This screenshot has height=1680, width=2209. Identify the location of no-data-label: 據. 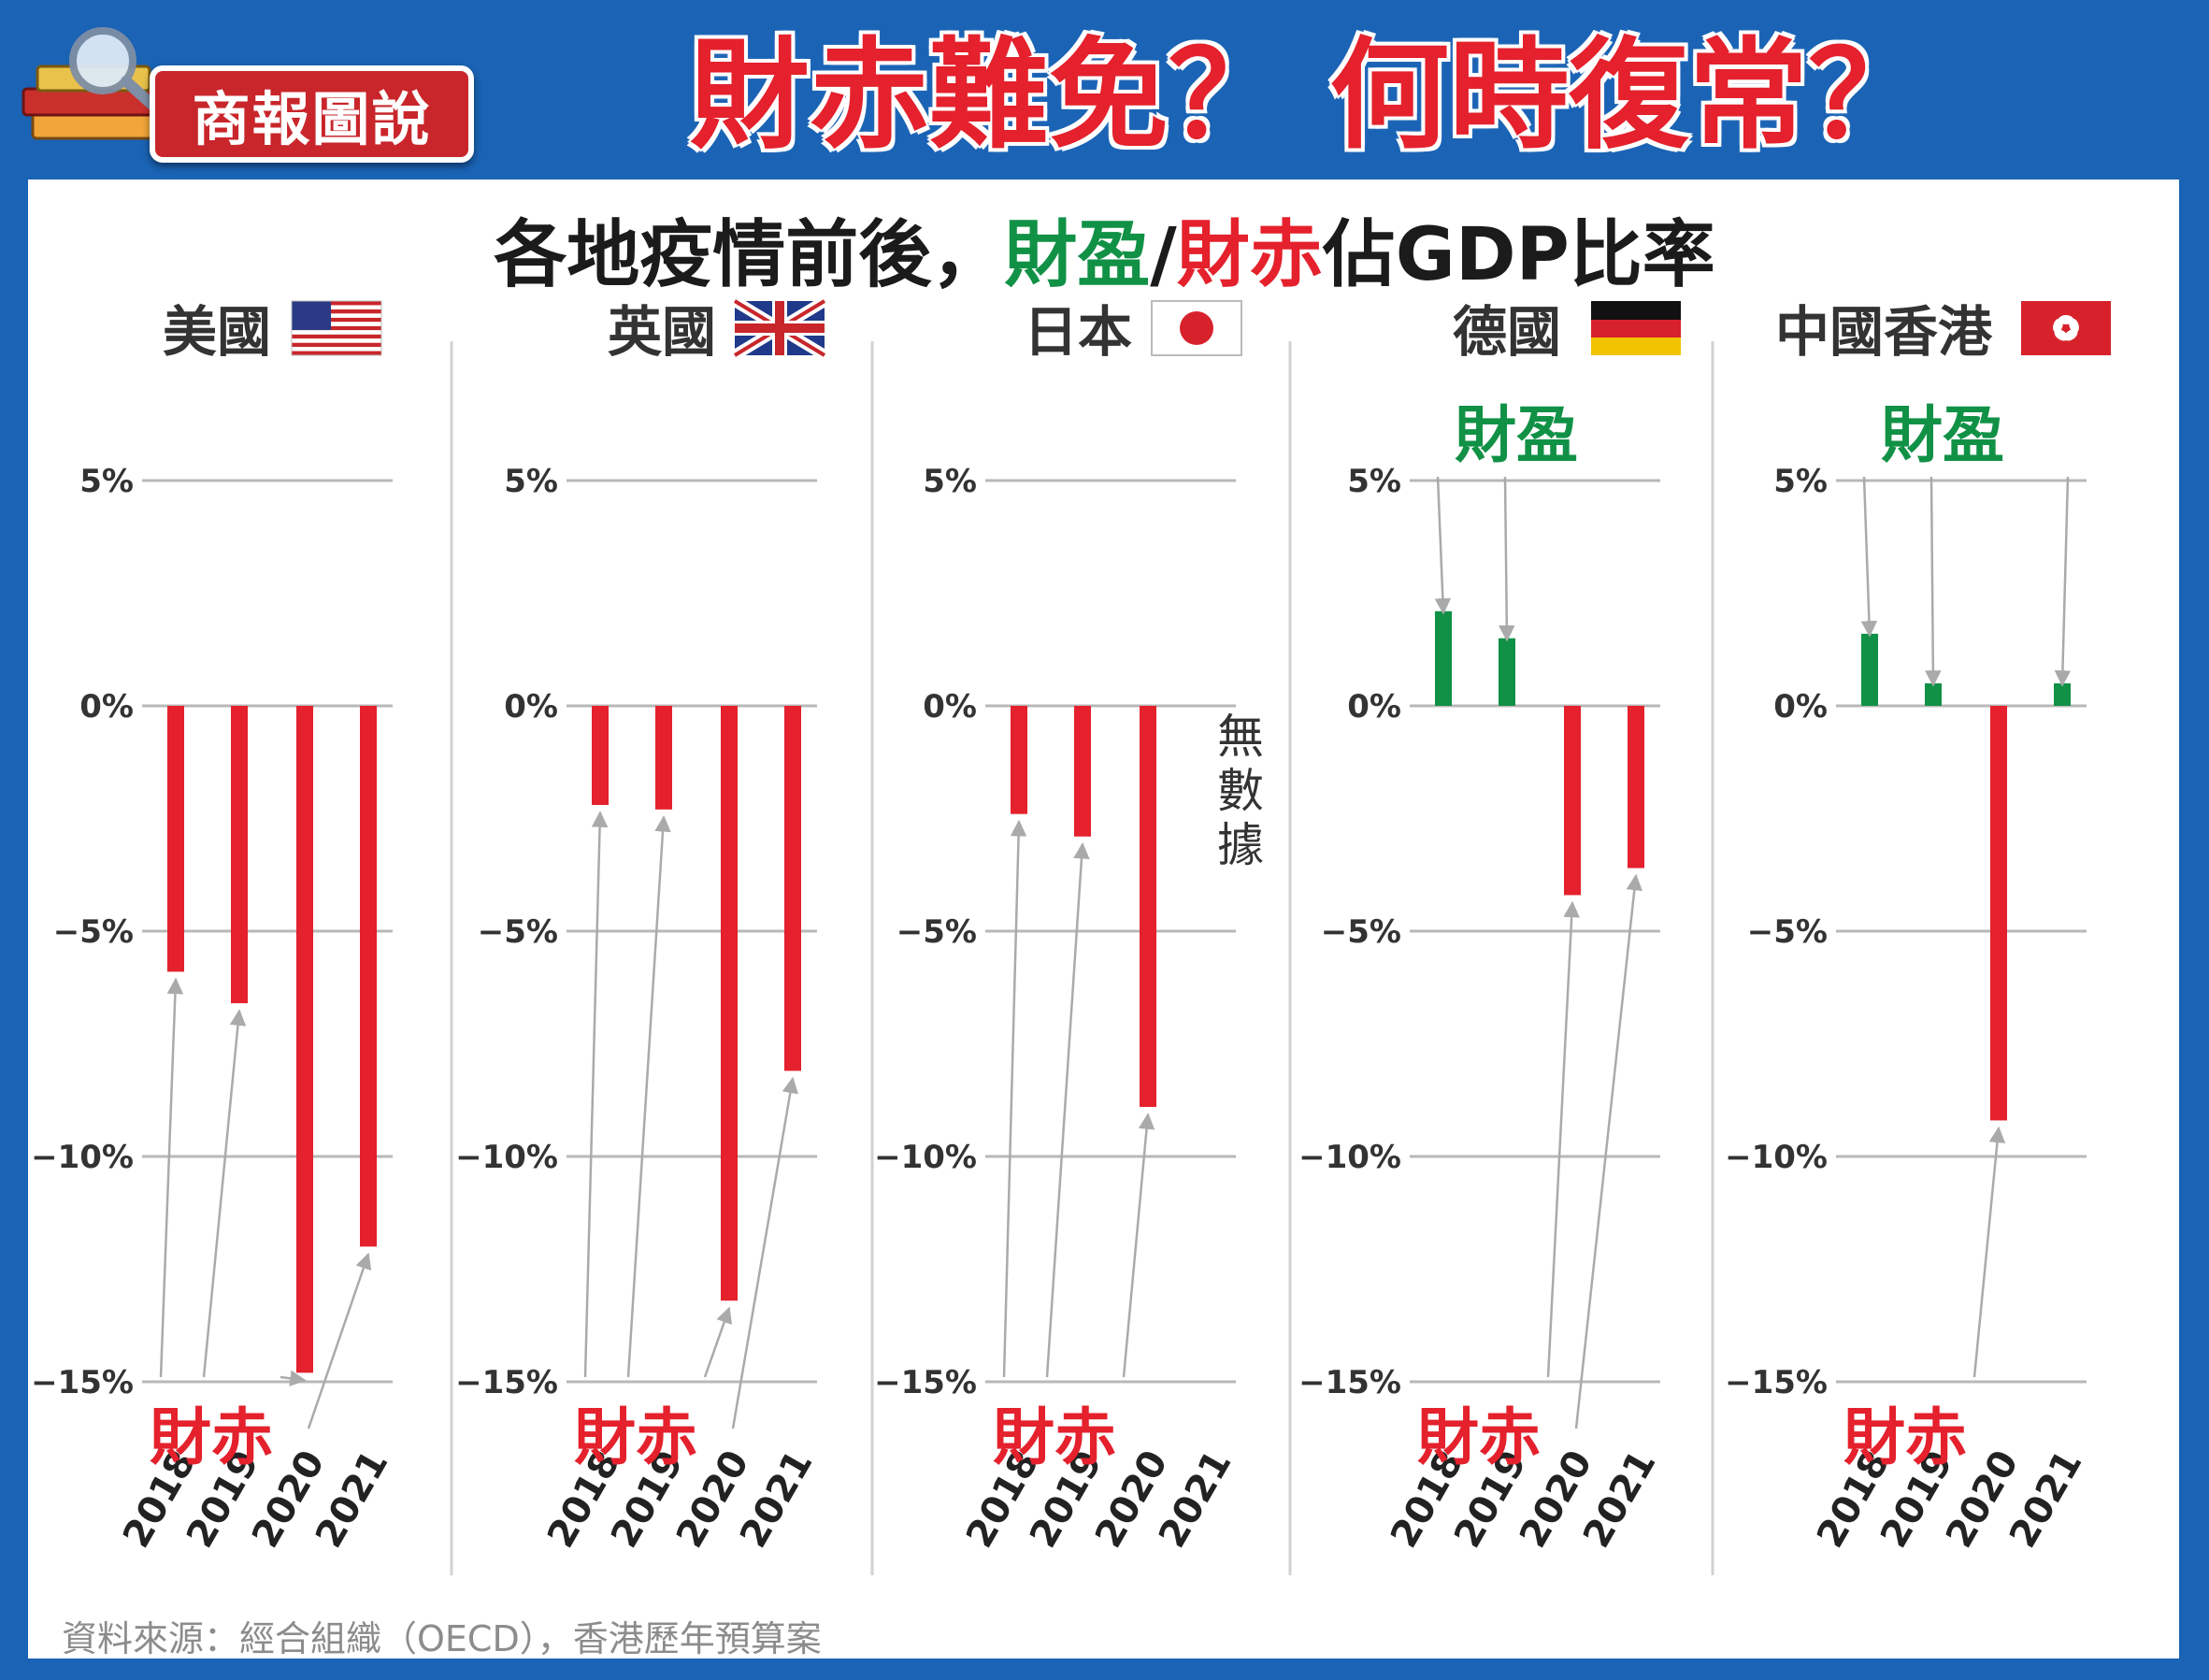
(1240, 845).